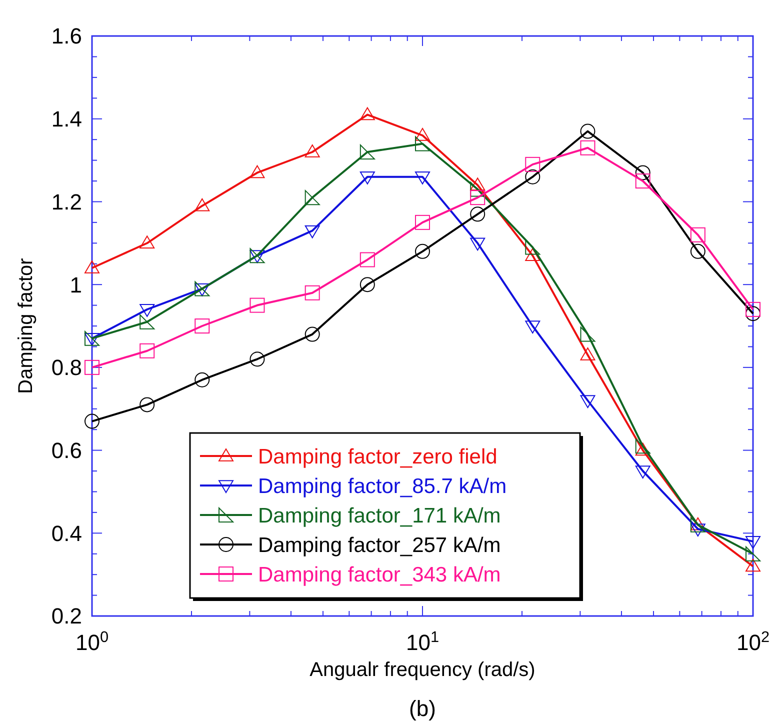  Describe the element at coordinates (66, 450) in the screenshot. I see `y-tick-label: 0.6` at that location.